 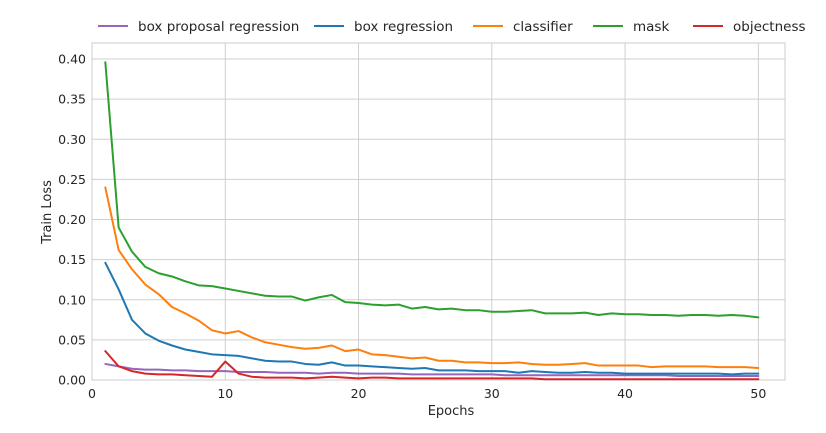 What do you see at coordinates (72, 139) in the screenshot?
I see `y-tick-label: 0.30` at bounding box center [72, 139].